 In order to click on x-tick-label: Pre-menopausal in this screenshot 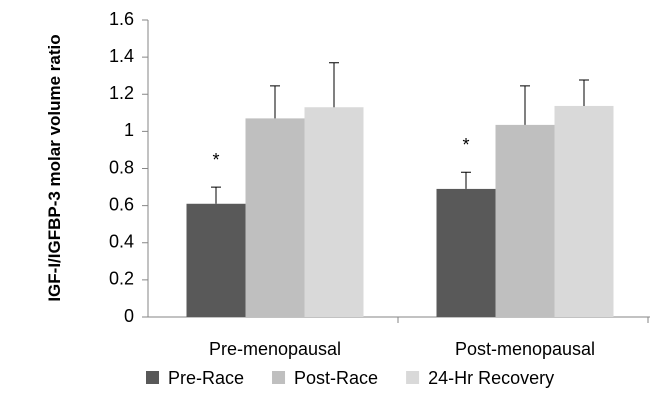, I will do `click(275, 349)`.